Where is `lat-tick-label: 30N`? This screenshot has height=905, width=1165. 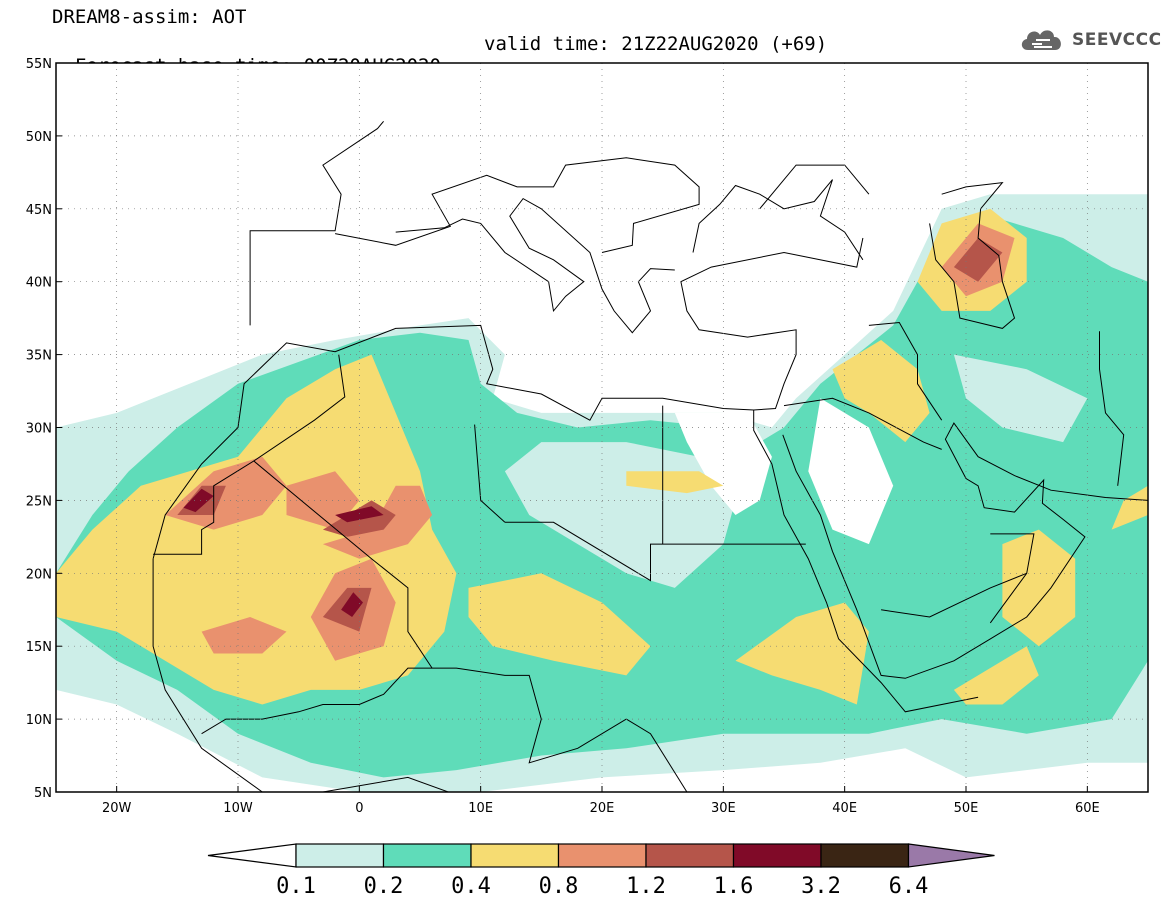 lat-tick-label: 30N is located at coordinates (39, 429).